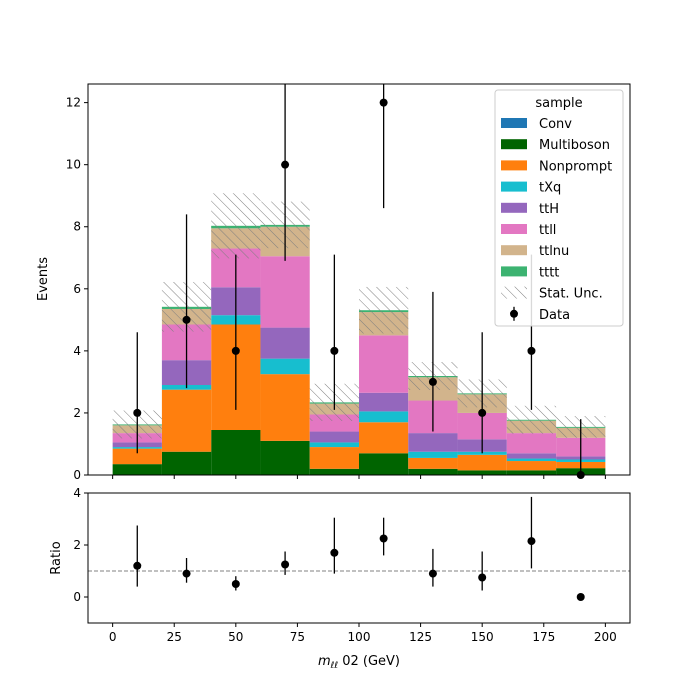 This screenshot has width=700, height=700. I want to click on legend-swatch-ttll, so click(514, 229).